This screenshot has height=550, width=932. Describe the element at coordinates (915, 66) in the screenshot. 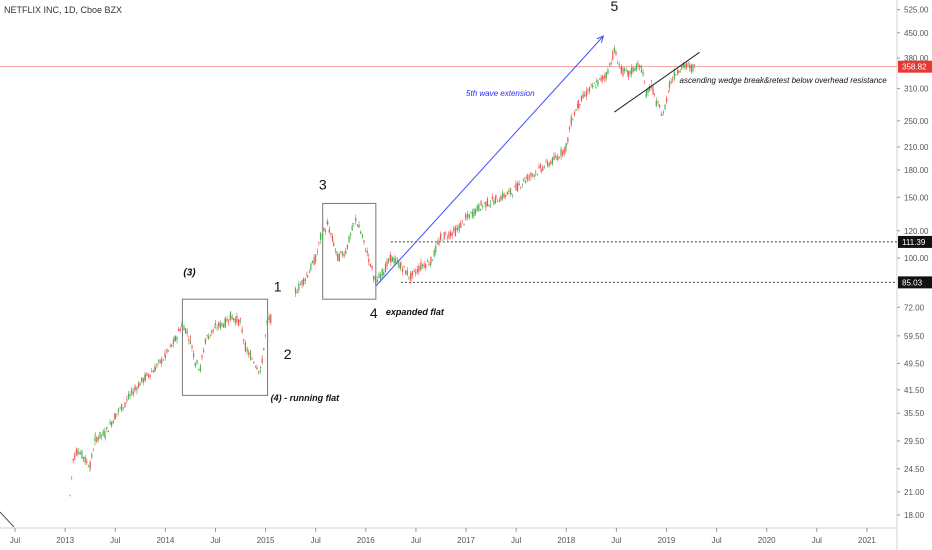

I see `current-price-tag` at that location.